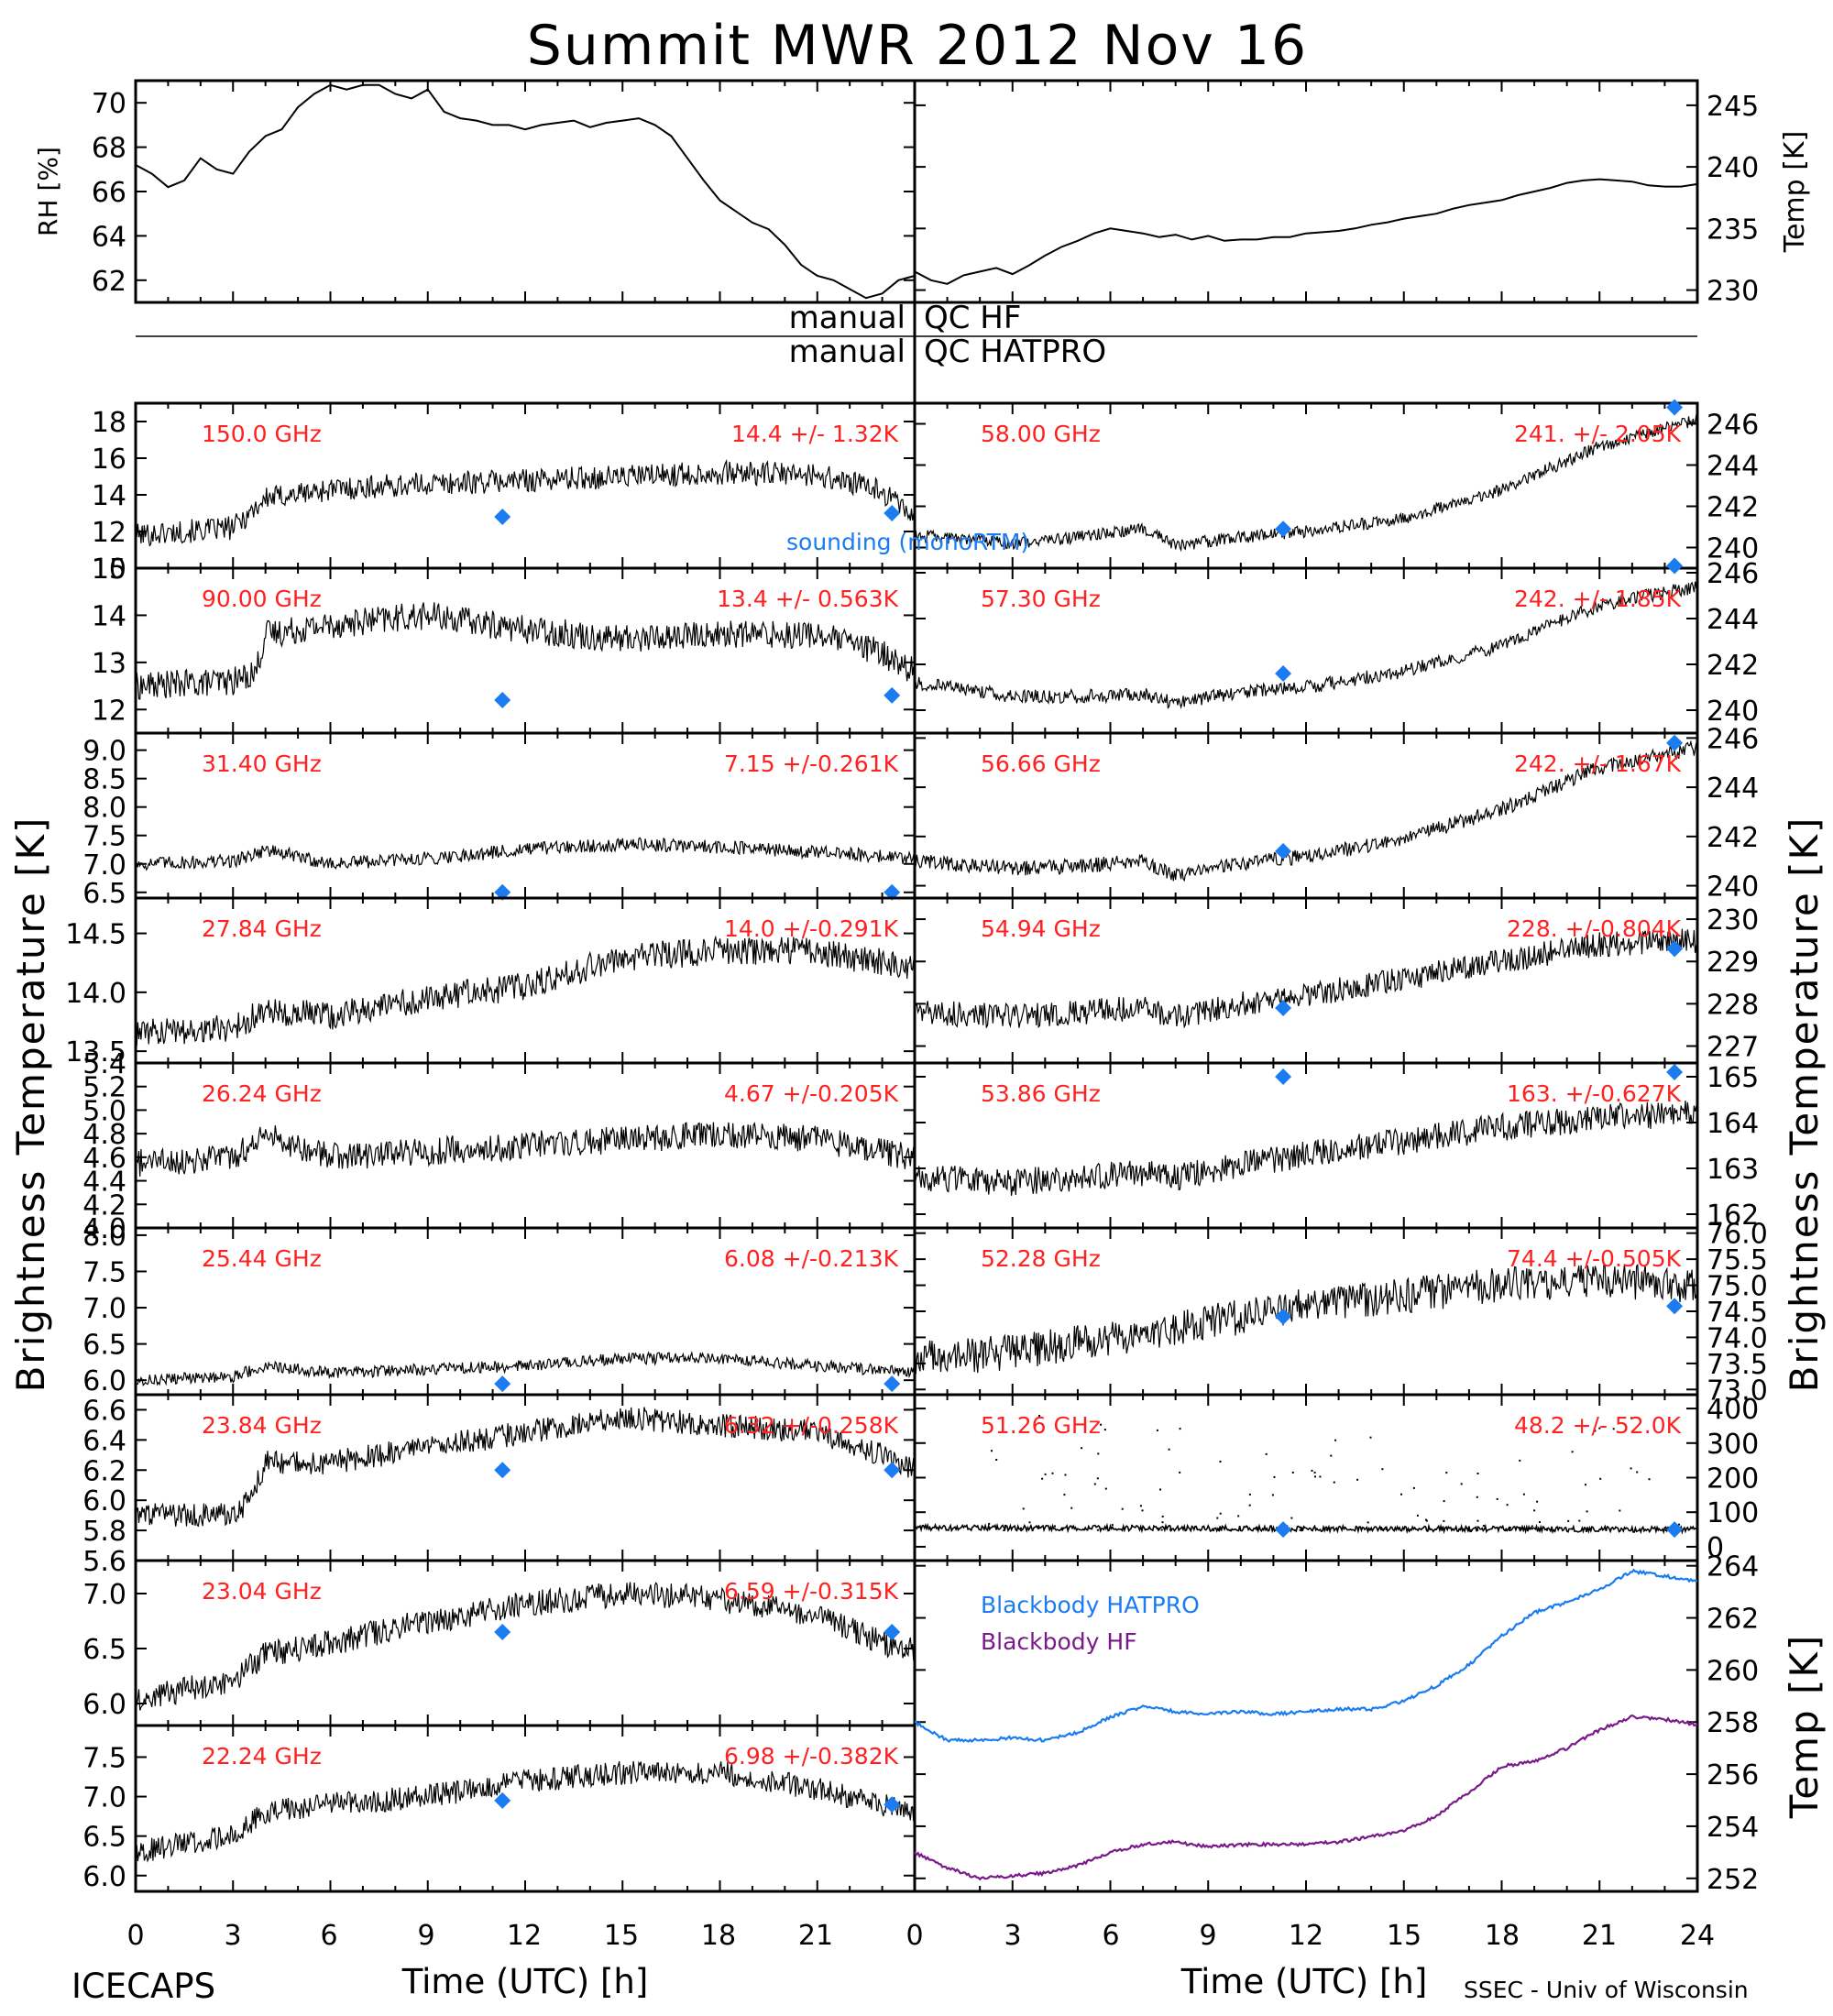 The width and height of the screenshot is (1833, 2016). Describe the element at coordinates (1041, 599) in the screenshot. I see `right-panel-2-channel: 57.30 GHz` at that location.